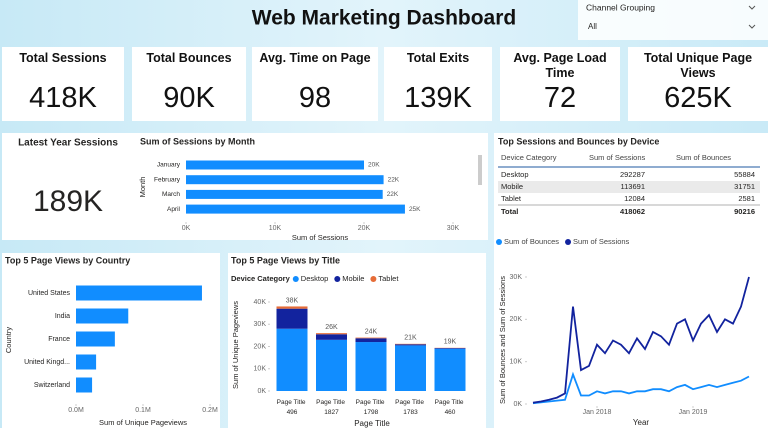 The height and width of the screenshot is (428, 768). I want to click on legend-title: Device Category, so click(261, 278).